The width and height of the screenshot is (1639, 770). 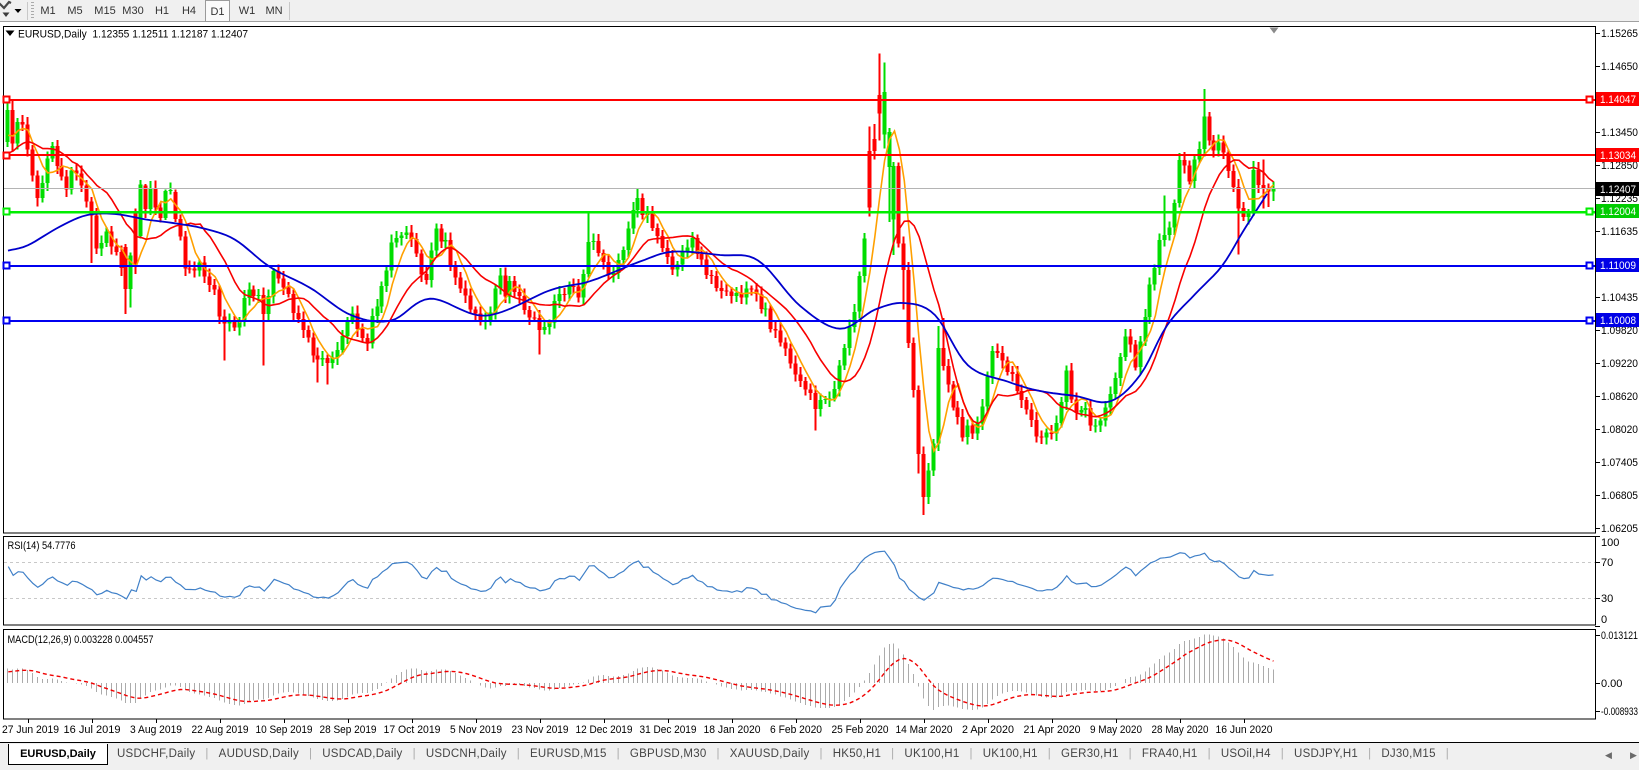 What do you see at coordinates (988, 730) in the screenshot?
I see `svg-text: 2 Apr 2020` at bounding box center [988, 730].